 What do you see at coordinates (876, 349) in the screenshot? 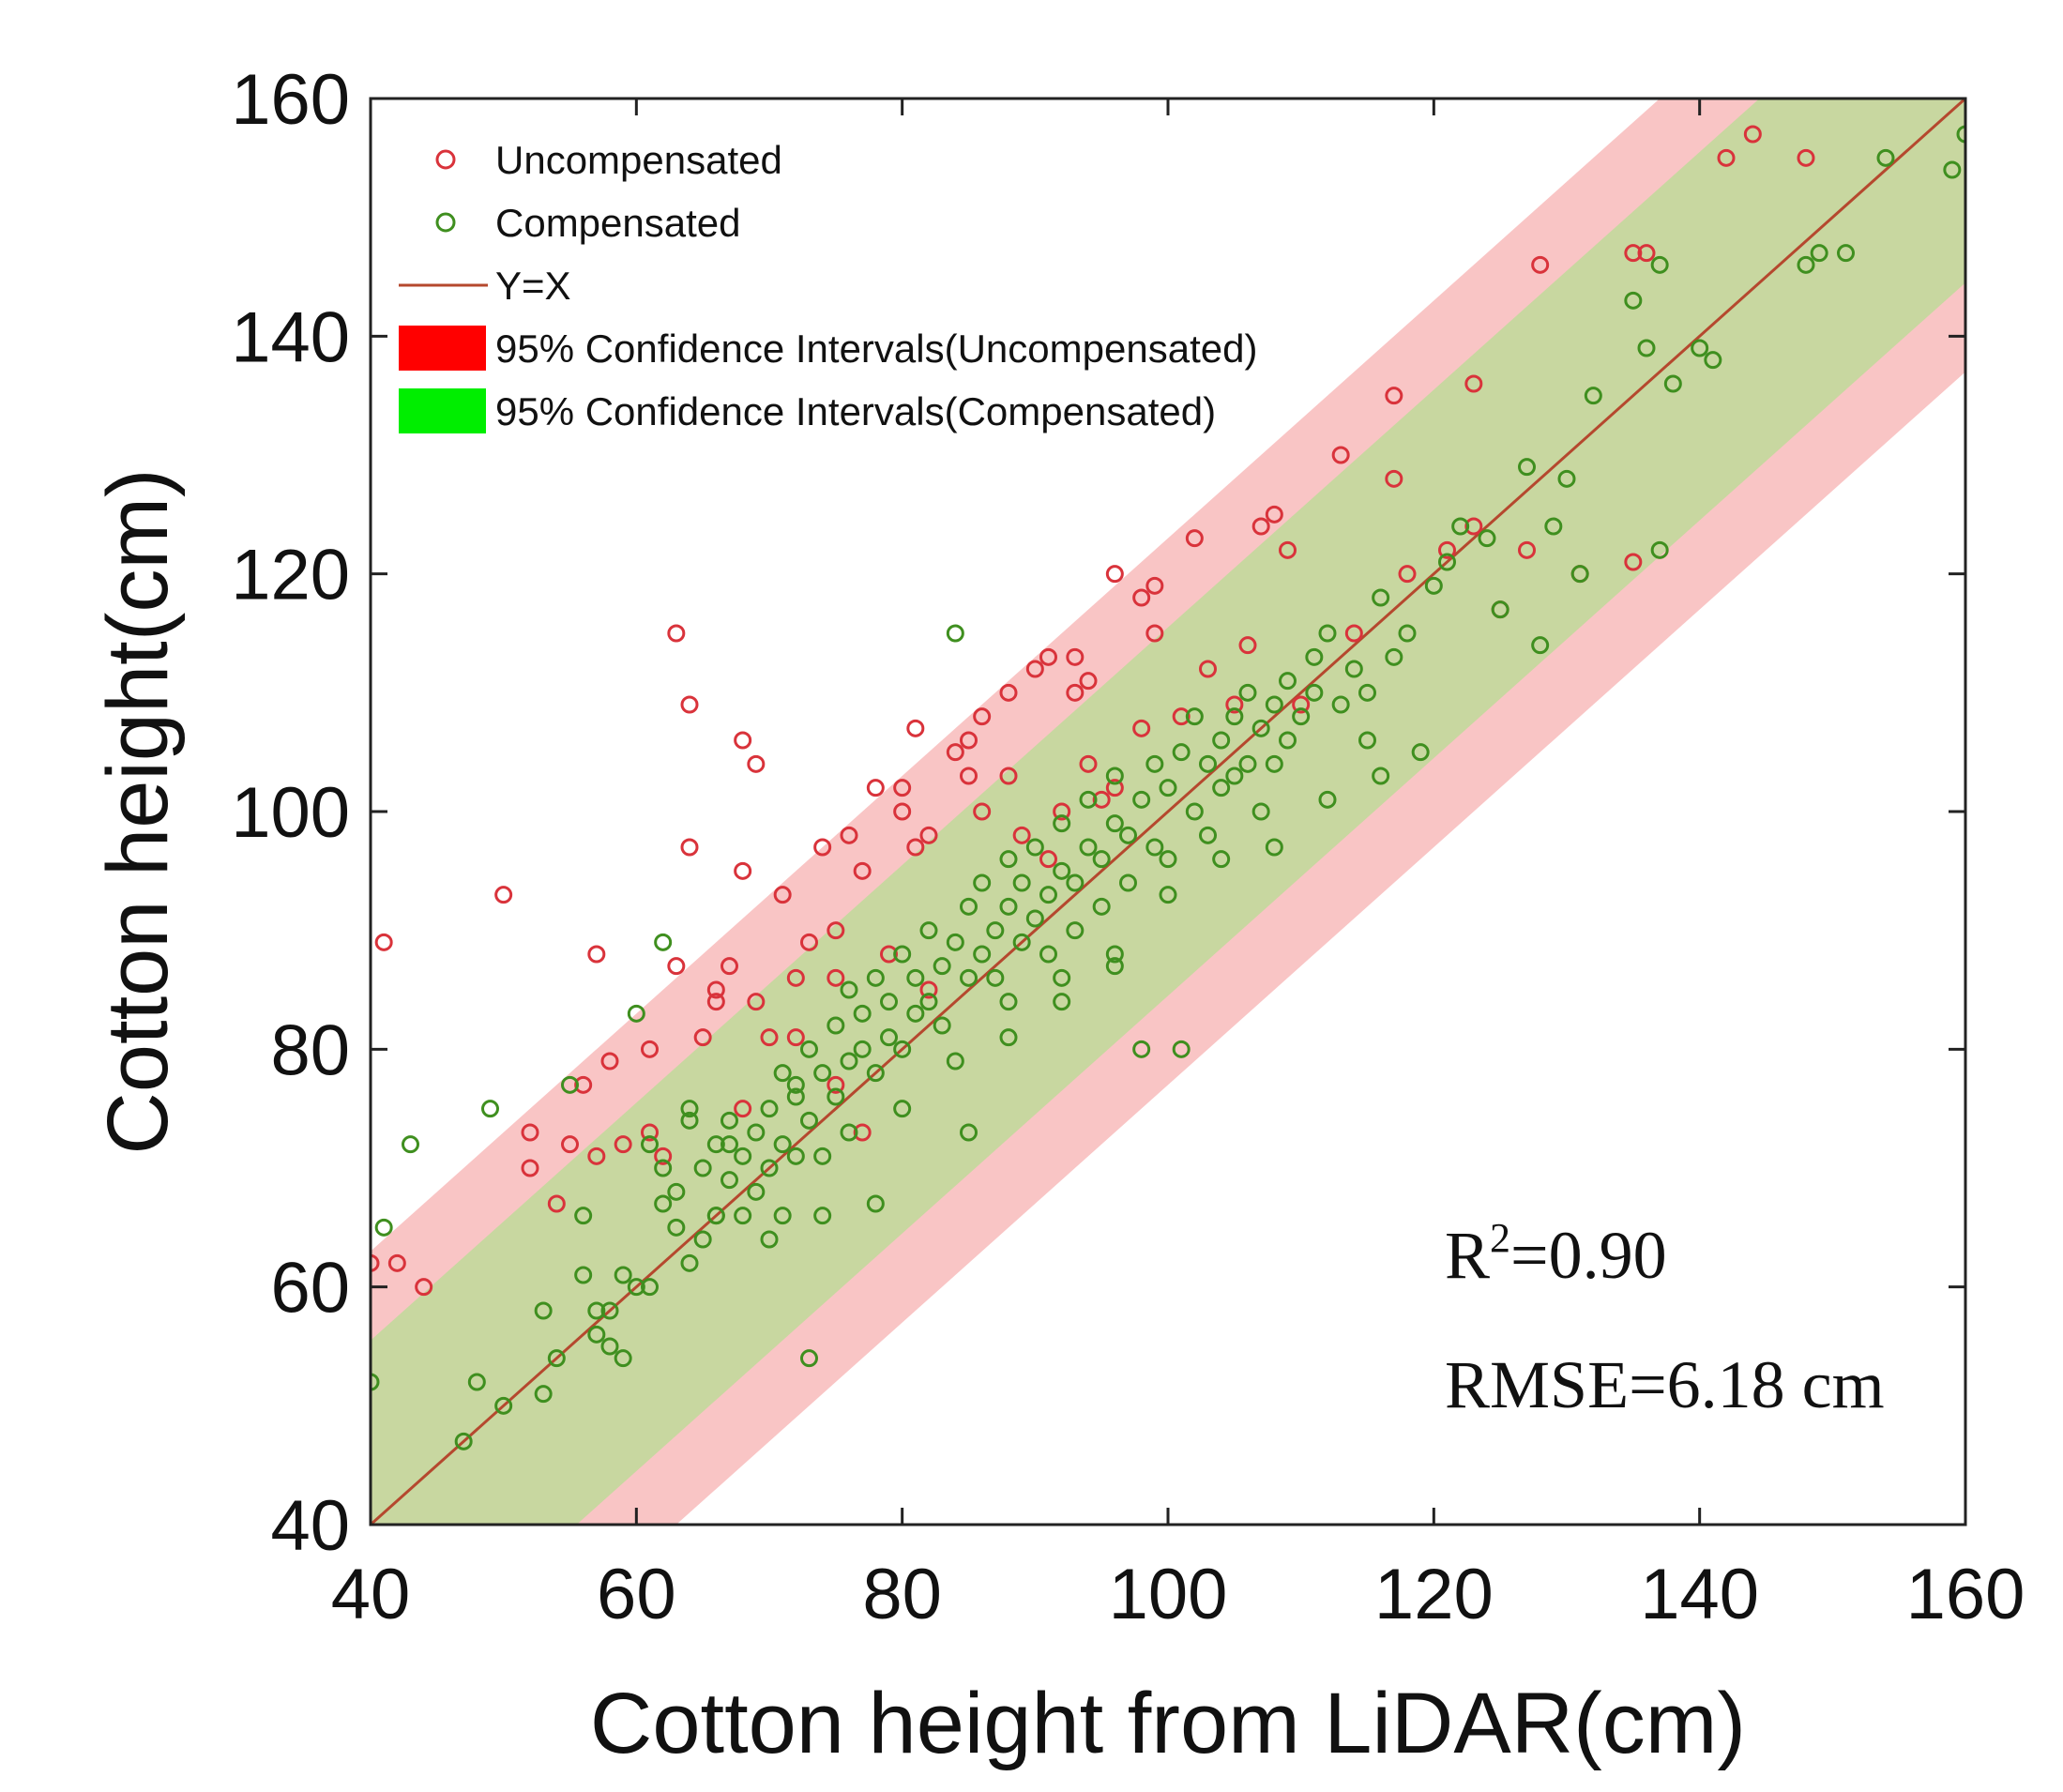
I see `legend-label: 95% Confidence Intervals(Uncompensated)` at bounding box center [876, 349].